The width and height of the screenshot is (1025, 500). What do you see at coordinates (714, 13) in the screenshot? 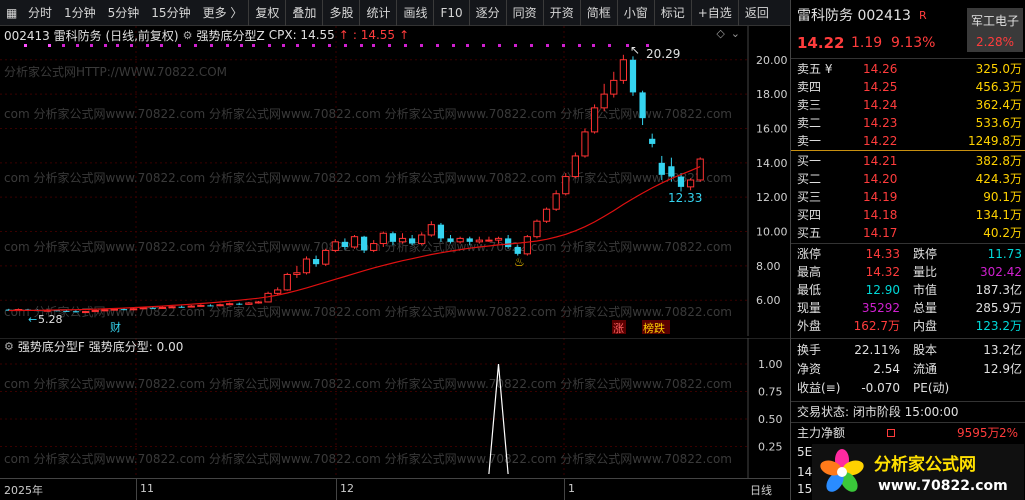
I see `add-favorite-button: +自选` at bounding box center [714, 13].